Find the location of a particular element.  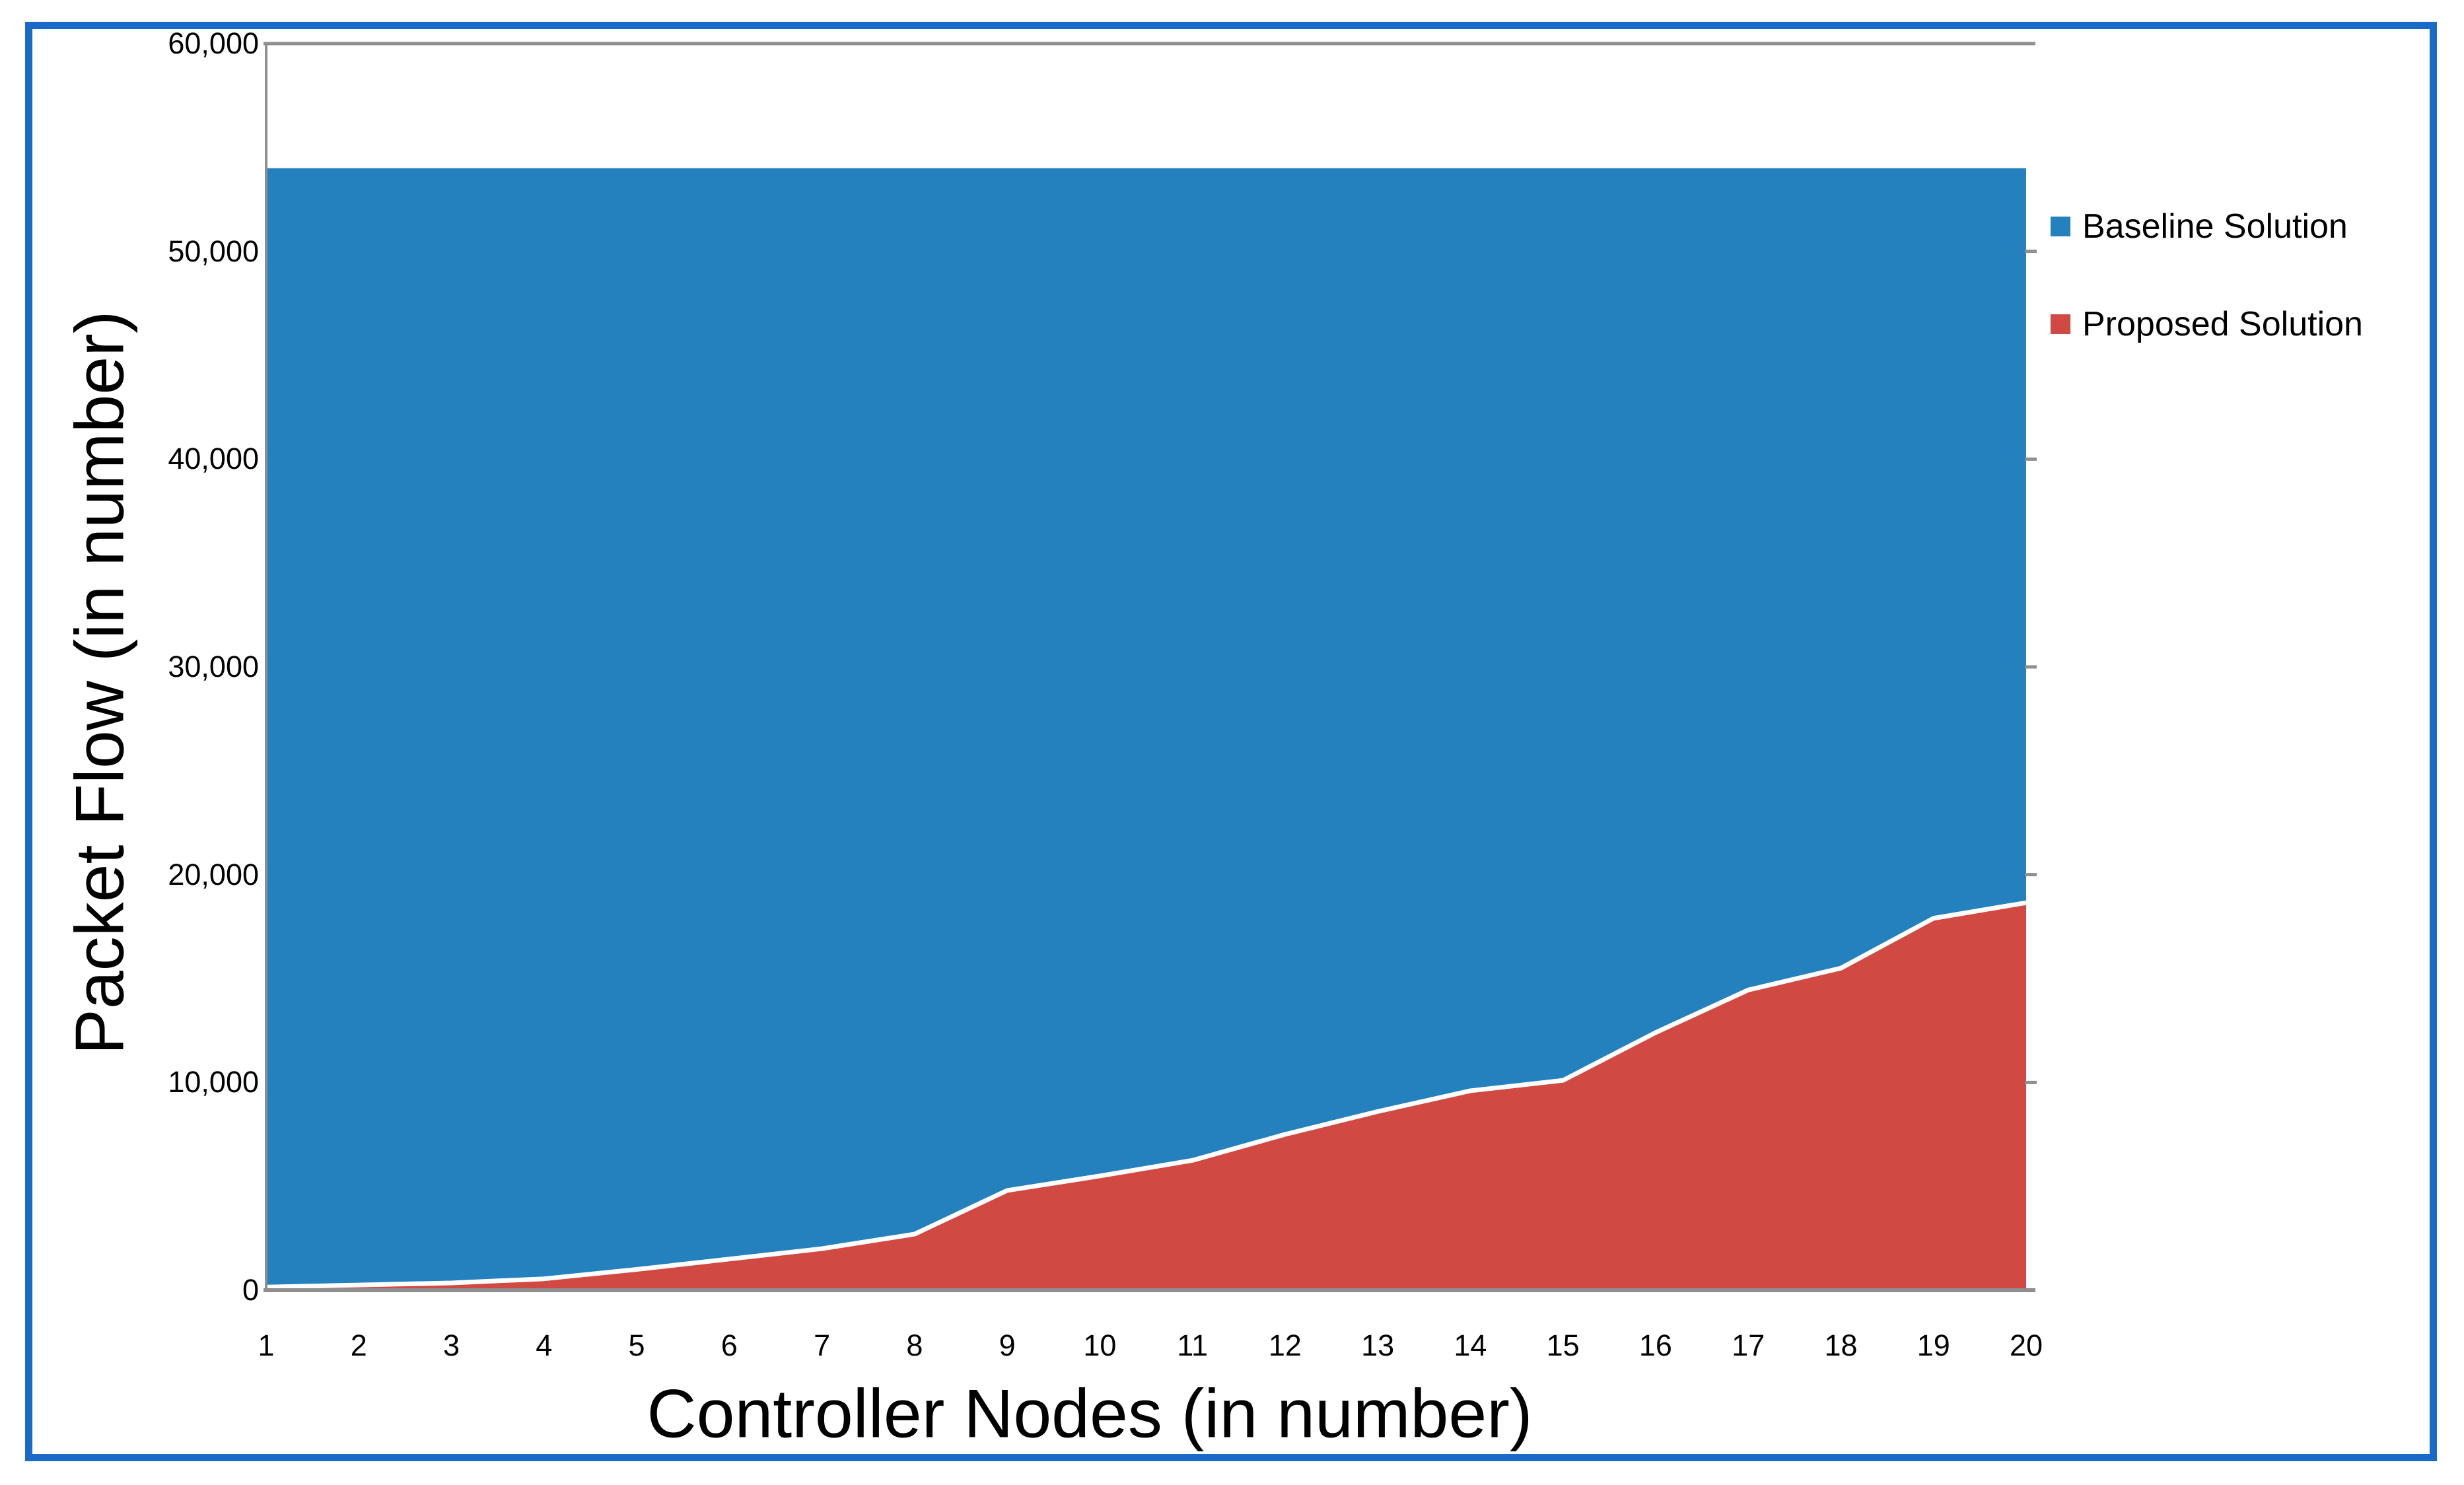

x-tick-label: 15 is located at coordinates (1563, 1345).